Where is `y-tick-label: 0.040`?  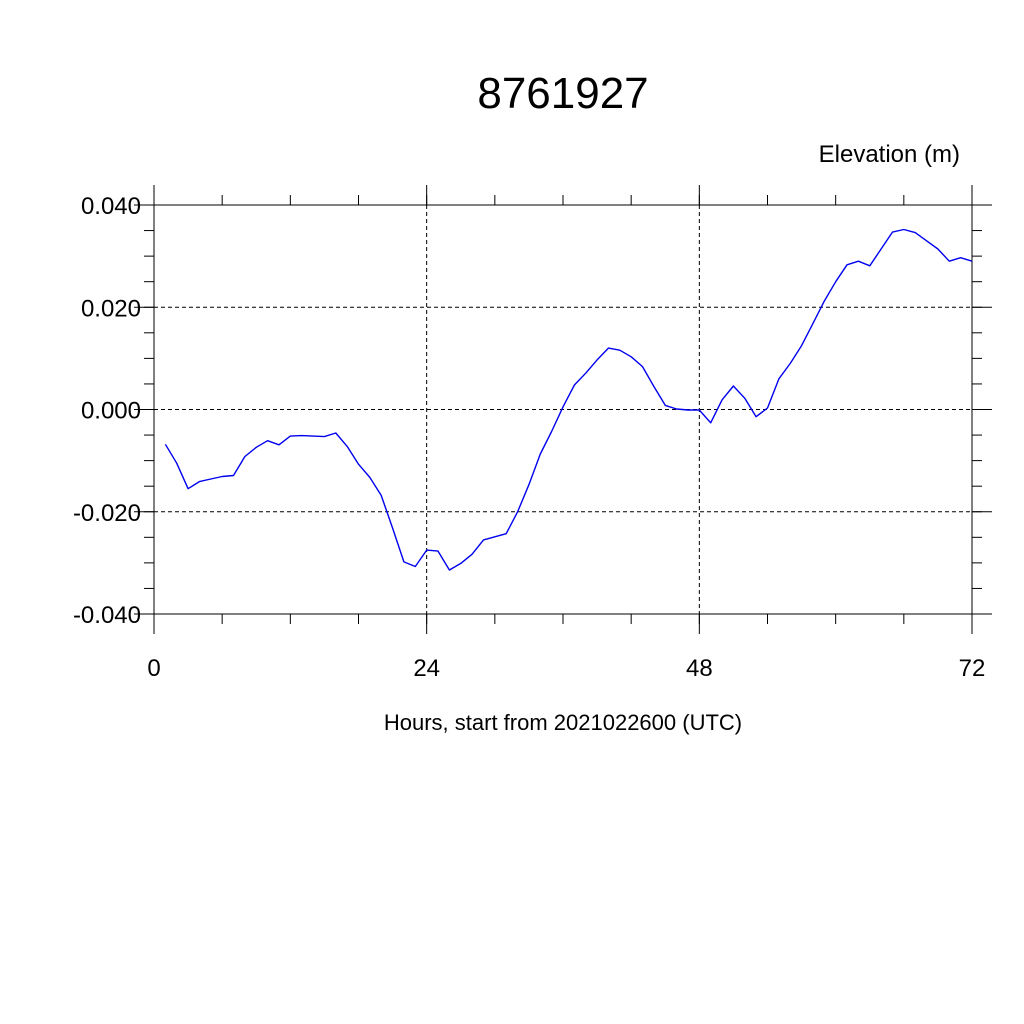
y-tick-label: 0.040 is located at coordinates (111, 206).